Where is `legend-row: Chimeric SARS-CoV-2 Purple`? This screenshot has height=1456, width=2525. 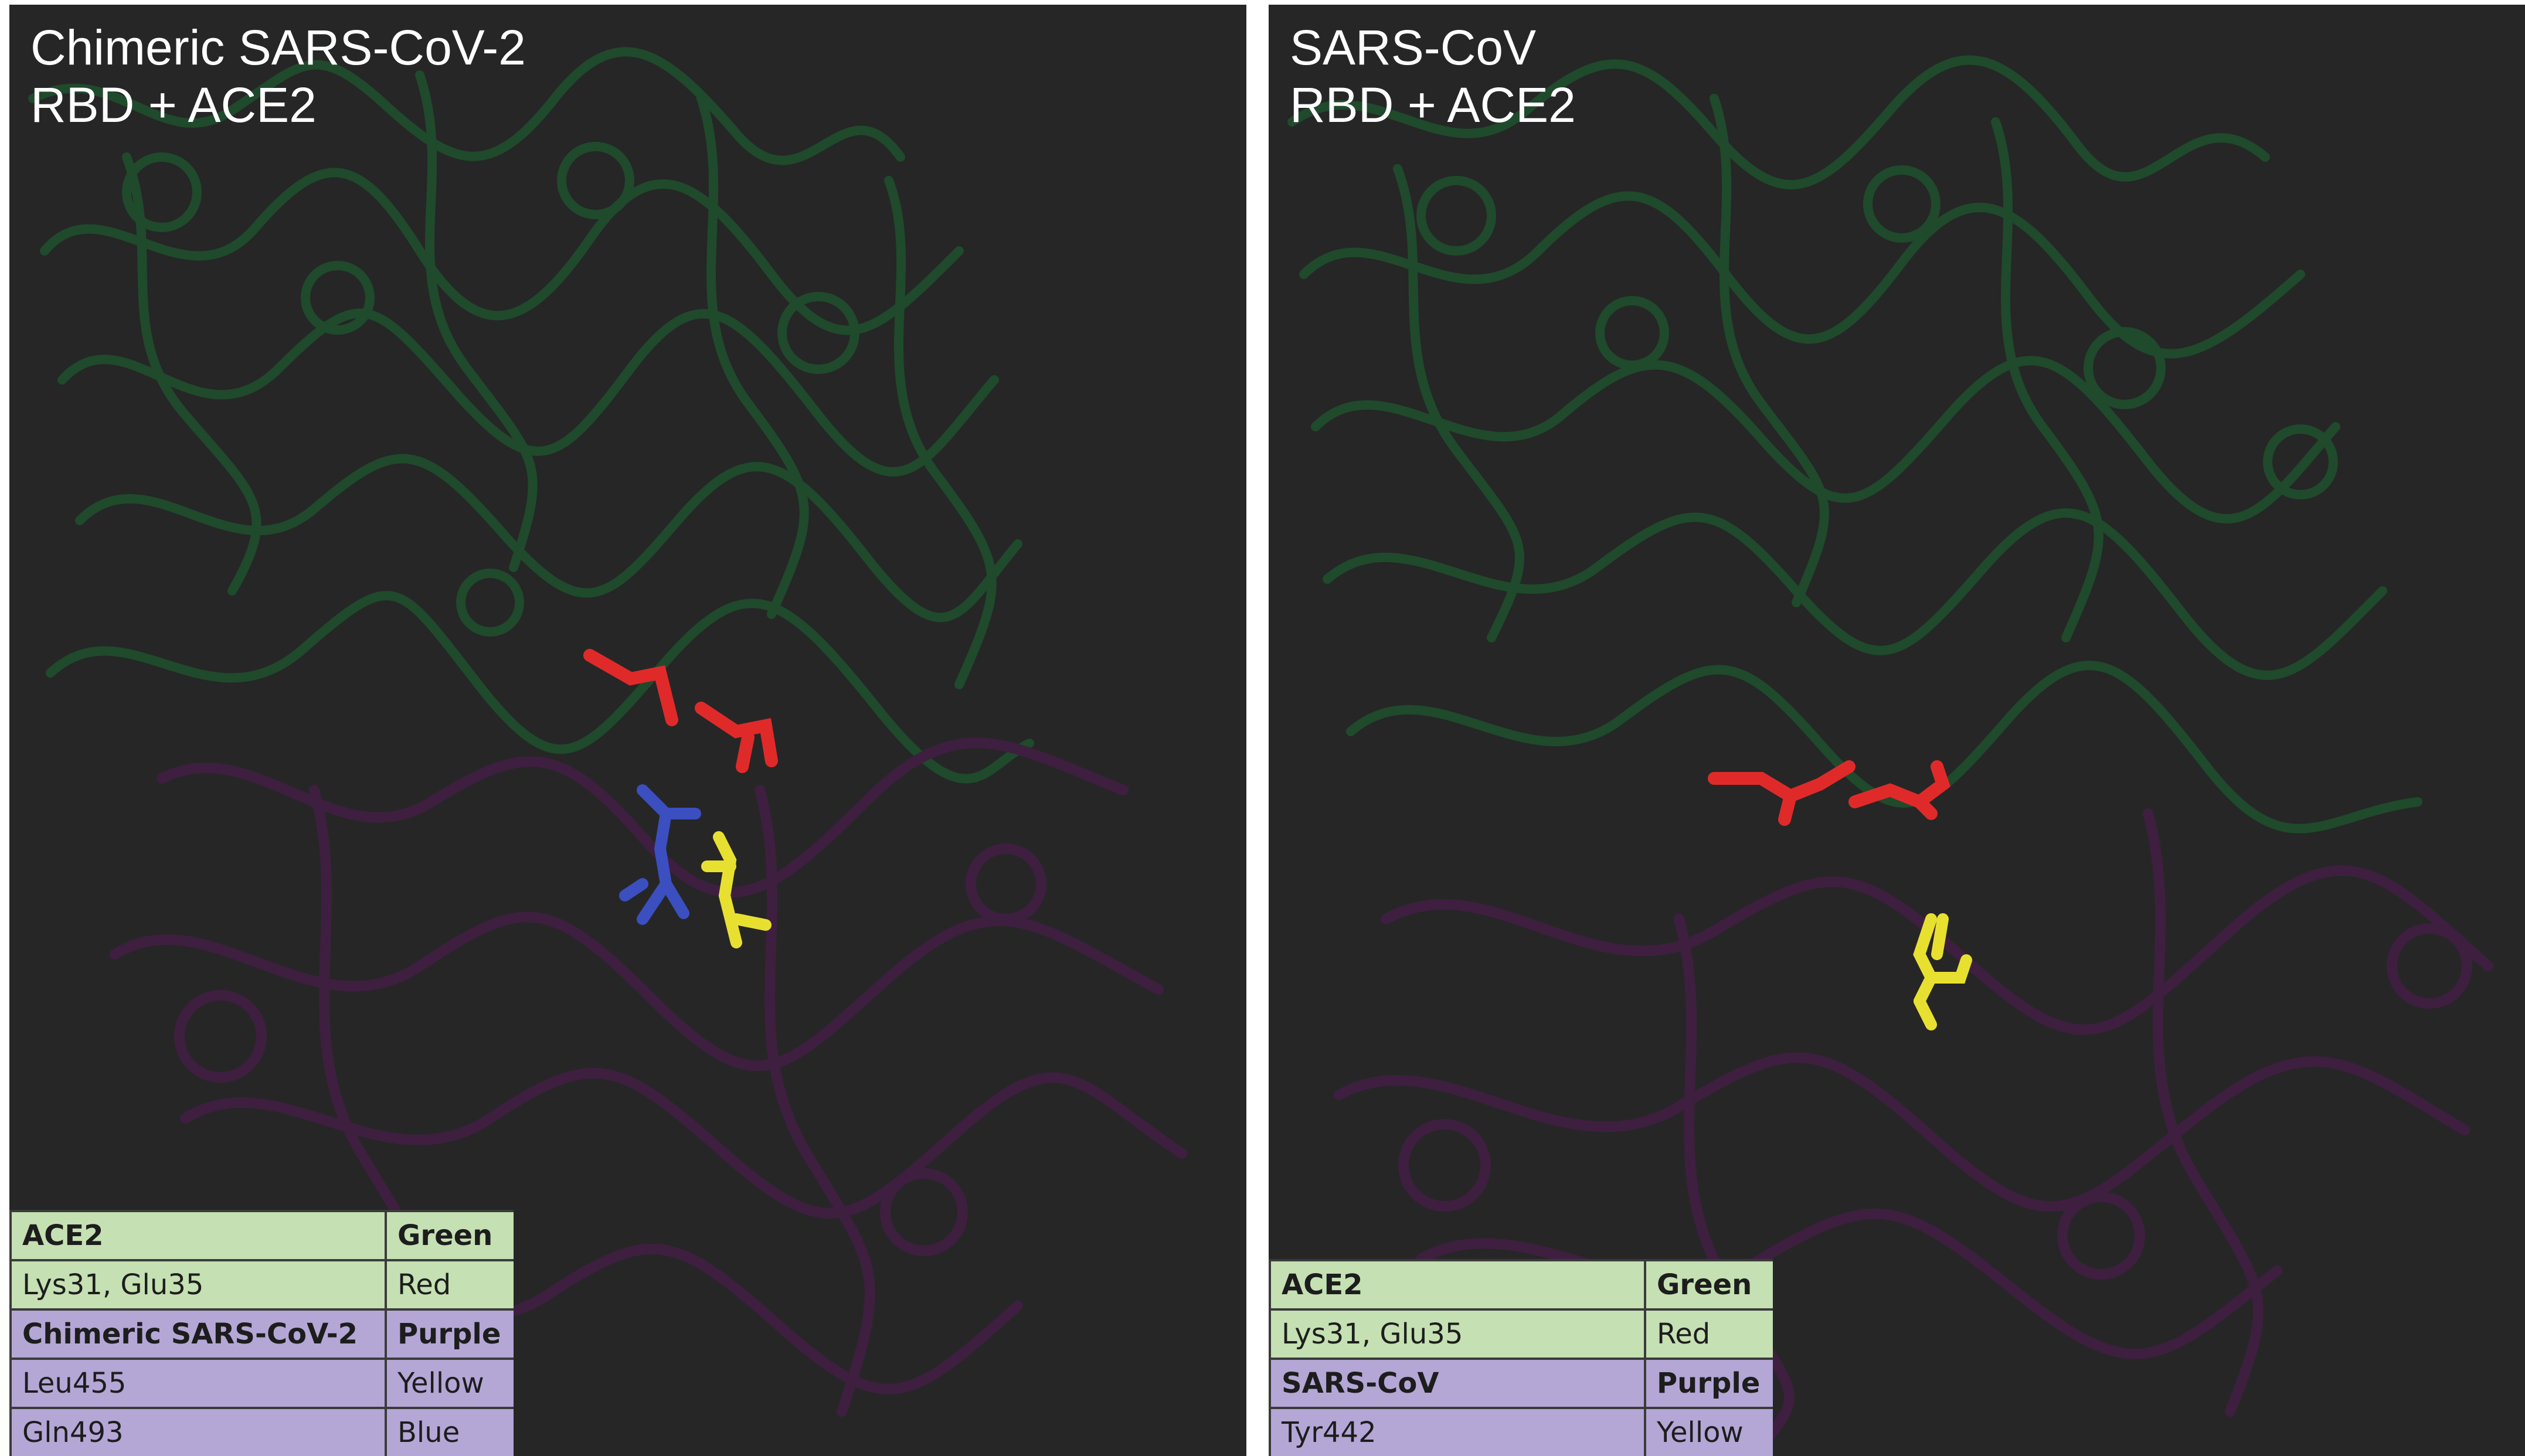
legend-row: Chimeric SARS-CoV-2 Purple is located at coordinates (261, 1333).